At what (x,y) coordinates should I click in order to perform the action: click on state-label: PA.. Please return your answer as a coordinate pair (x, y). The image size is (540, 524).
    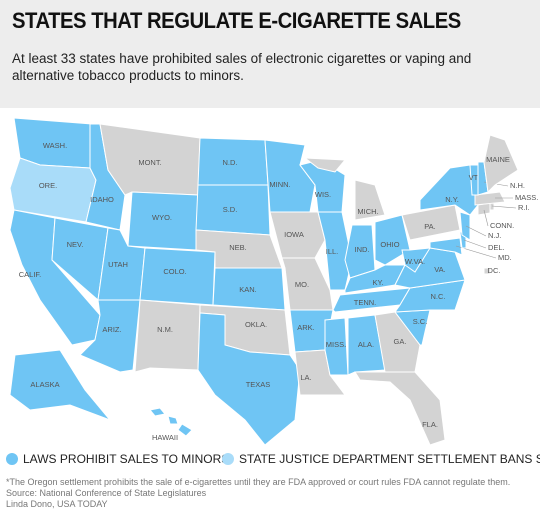
    Looking at the image, I should click on (430, 226).